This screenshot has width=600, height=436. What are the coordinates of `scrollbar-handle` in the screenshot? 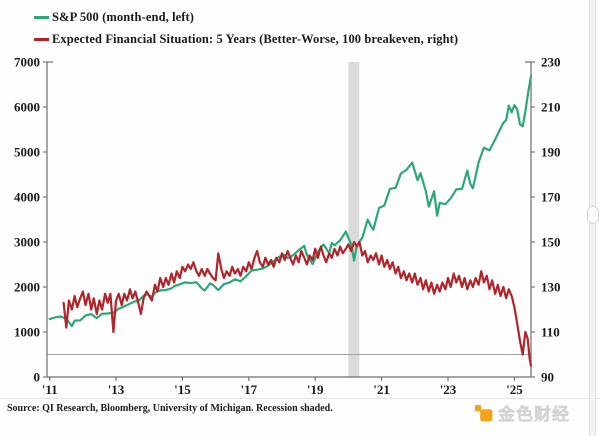 It's located at (593, 215).